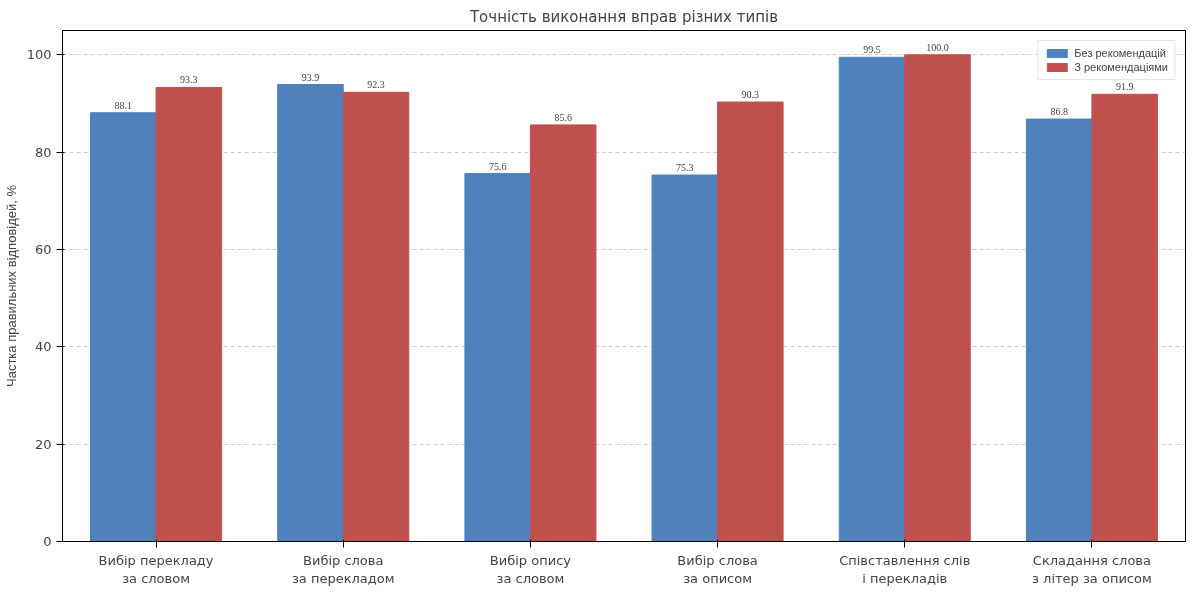 The width and height of the screenshot is (1196, 592). What do you see at coordinates (11, 286) in the screenshot?
I see `y-axis-title: Частка правильних відповідей, %` at bounding box center [11, 286].